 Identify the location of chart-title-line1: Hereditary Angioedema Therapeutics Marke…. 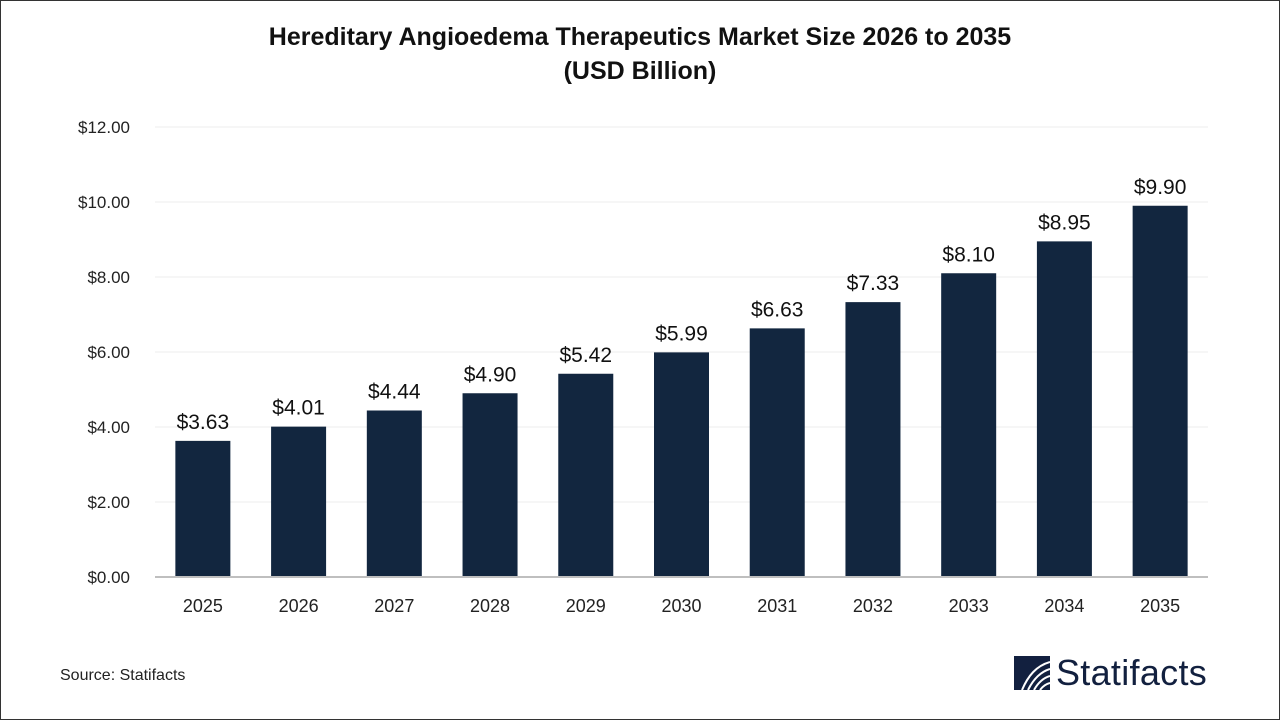
(640, 37).